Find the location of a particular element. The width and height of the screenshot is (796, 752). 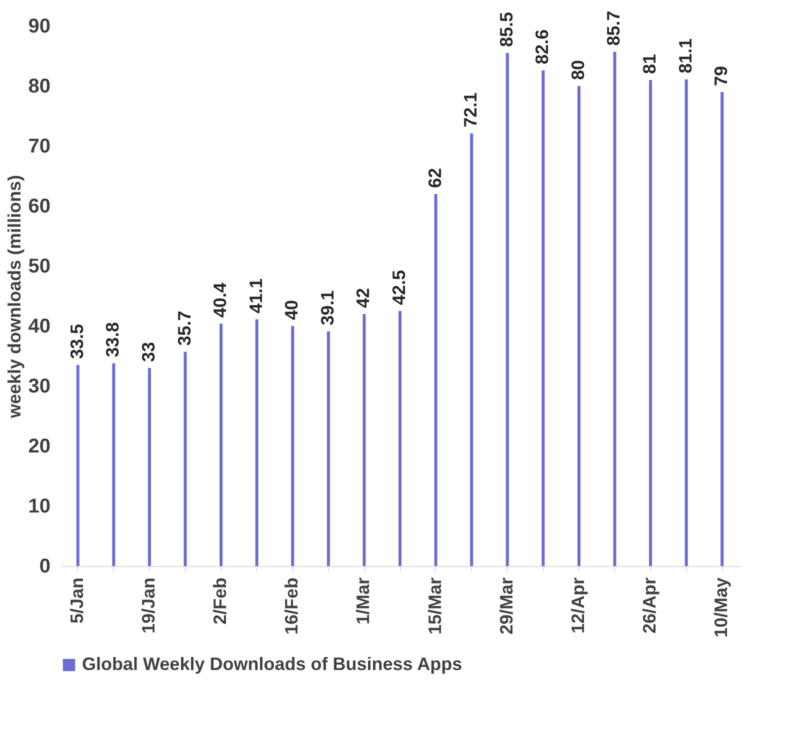

data-label: 33.5 is located at coordinates (76, 341).